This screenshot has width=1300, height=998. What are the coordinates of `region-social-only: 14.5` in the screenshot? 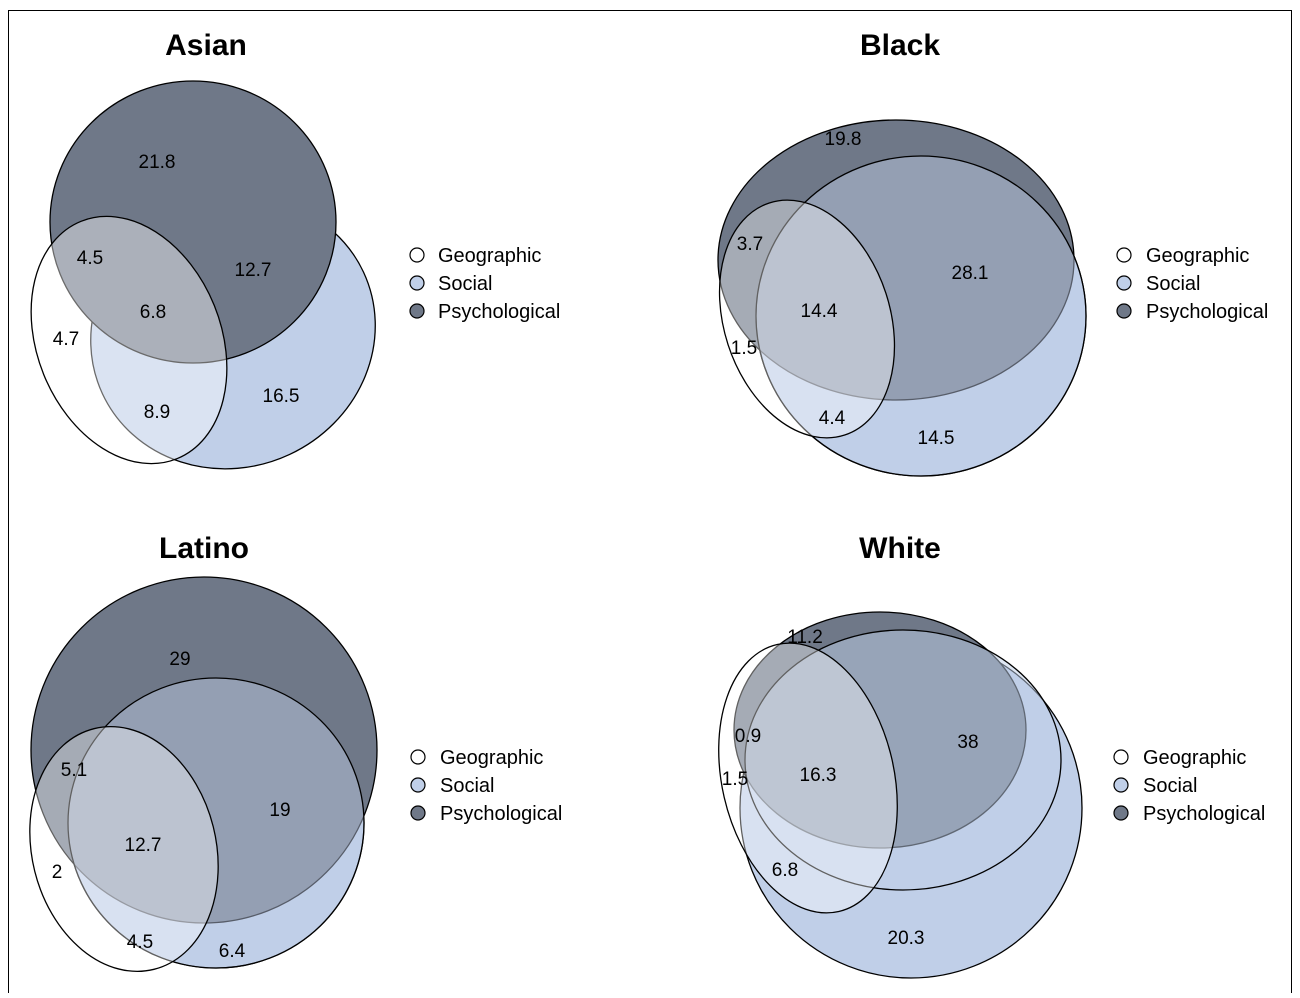 It's located at (936, 438).